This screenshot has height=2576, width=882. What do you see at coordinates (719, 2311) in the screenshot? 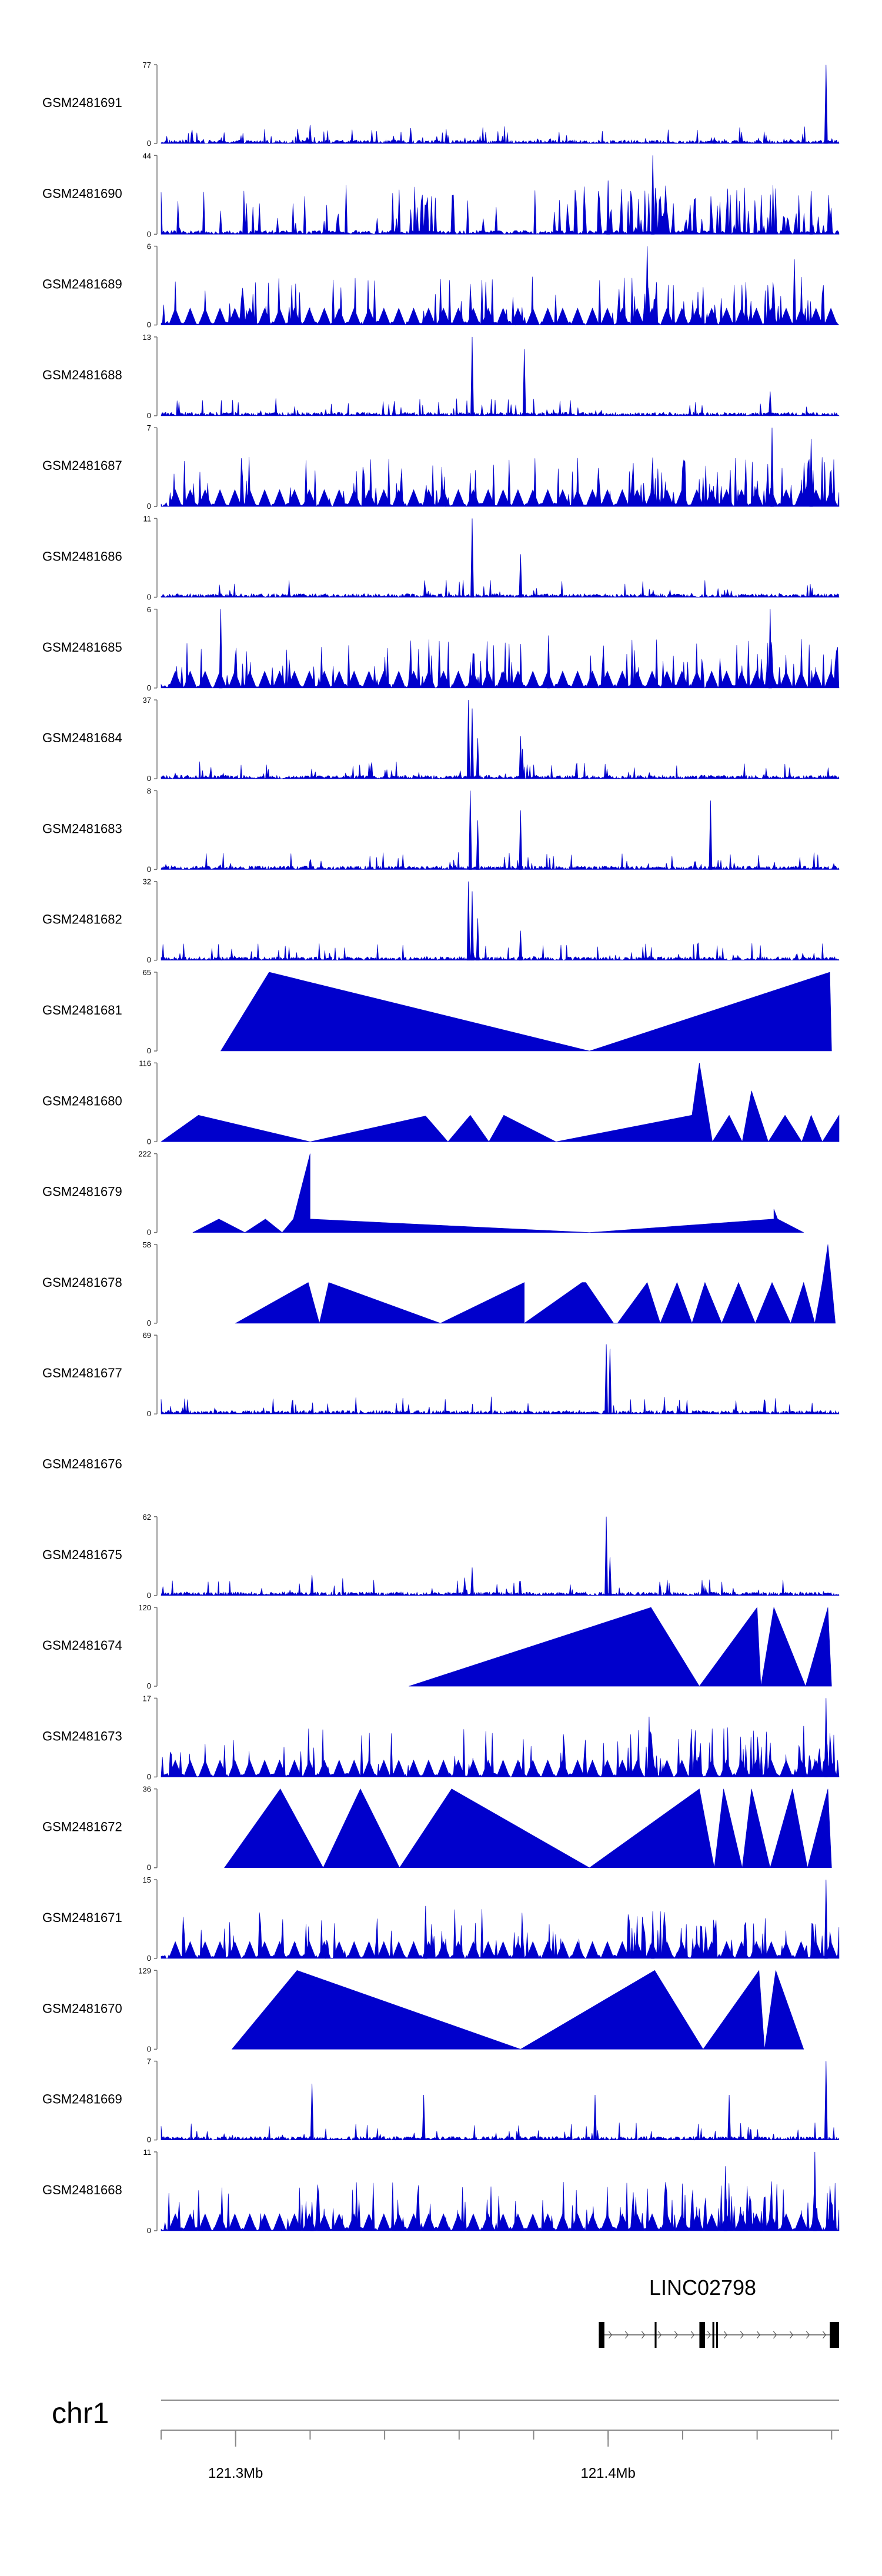
I see `gene-track: LINC02798` at bounding box center [719, 2311].